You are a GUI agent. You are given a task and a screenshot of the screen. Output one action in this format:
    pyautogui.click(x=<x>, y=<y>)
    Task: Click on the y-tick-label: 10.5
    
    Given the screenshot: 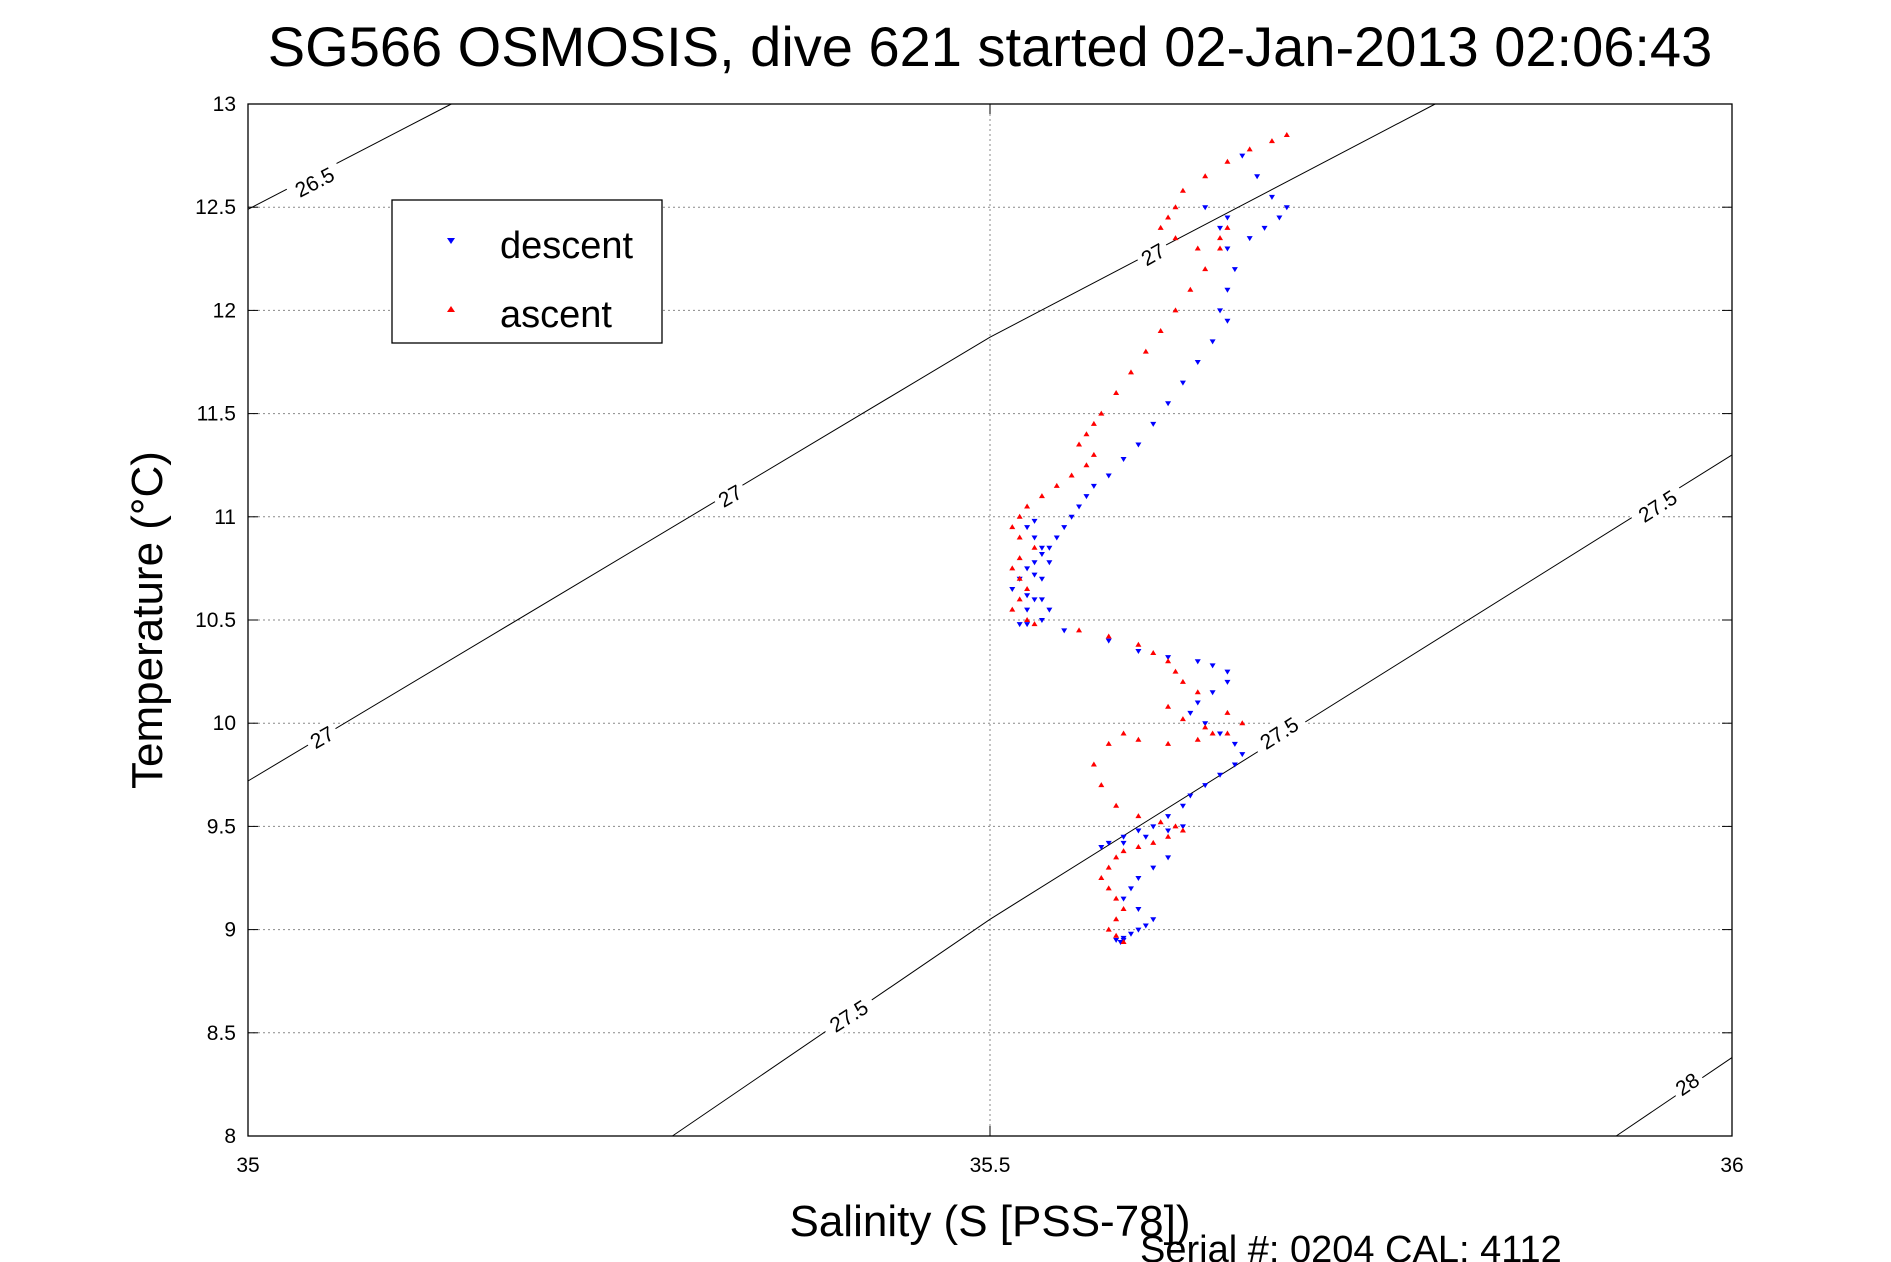 What is the action you would take?
    pyautogui.click(x=215, y=620)
    